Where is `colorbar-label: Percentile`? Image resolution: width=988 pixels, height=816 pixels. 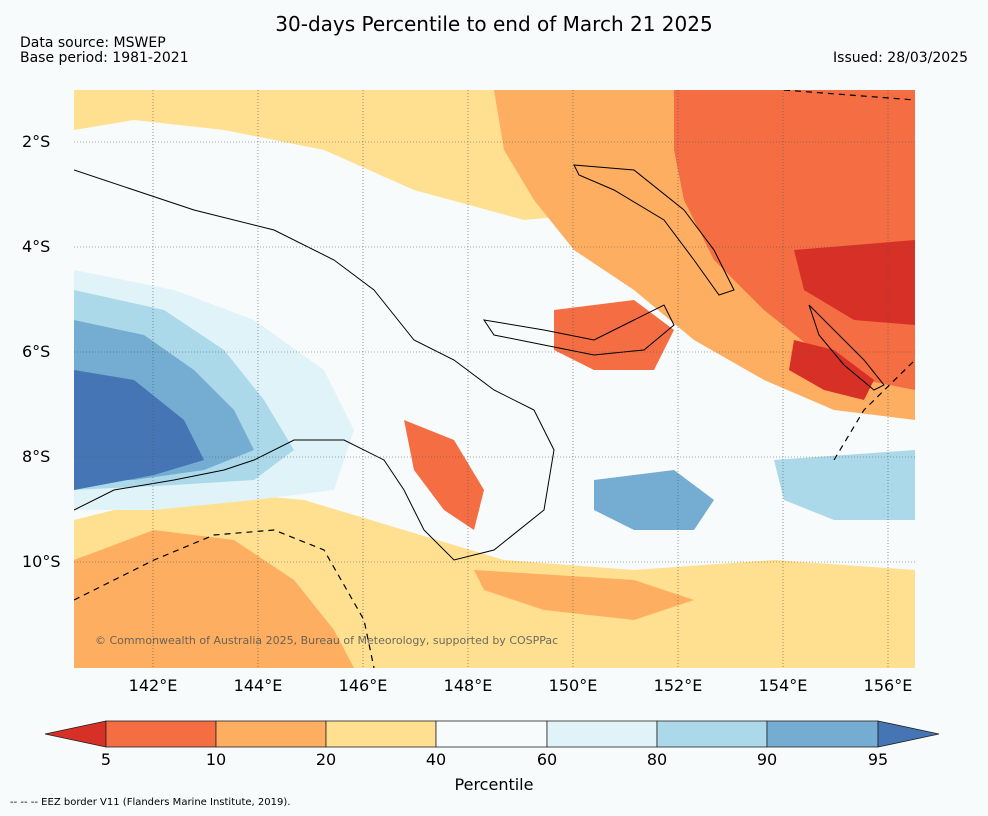 colorbar-label: Percentile is located at coordinates (494, 784).